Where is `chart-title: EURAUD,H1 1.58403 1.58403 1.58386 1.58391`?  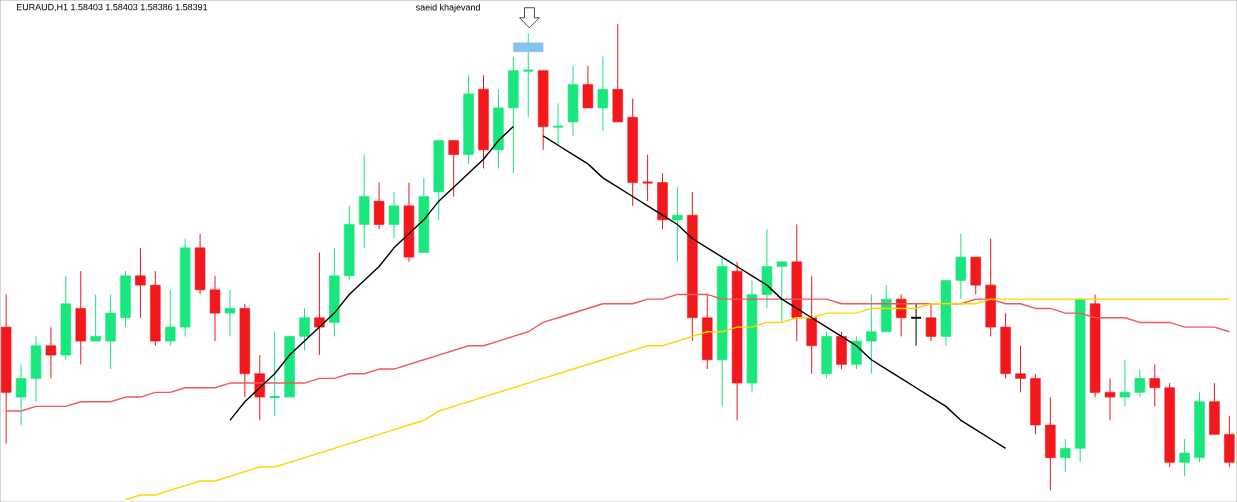
chart-title: EURAUD,H1 1.58403 1.58403 1.58386 1.58391 is located at coordinates (112, 7).